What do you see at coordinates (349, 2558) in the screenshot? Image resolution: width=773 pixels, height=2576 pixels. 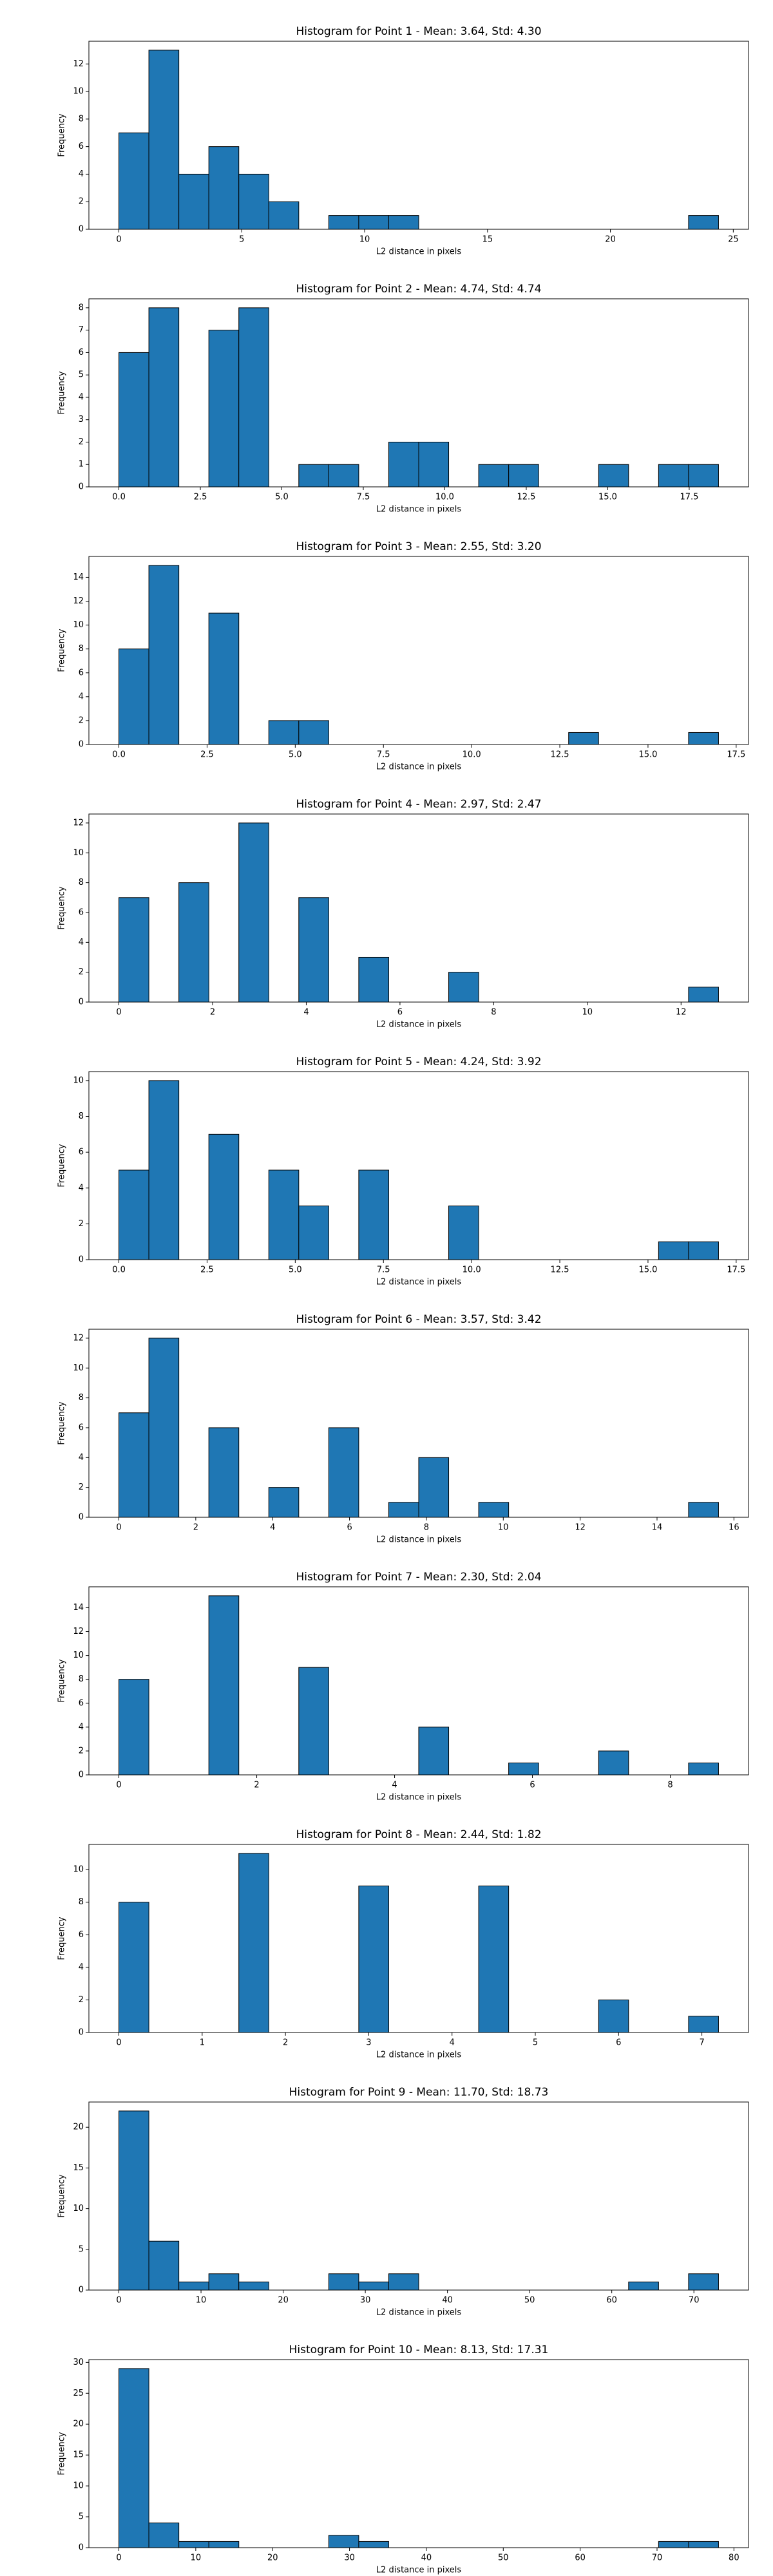 I see `x-tick-label: 30` at bounding box center [349, 2558].